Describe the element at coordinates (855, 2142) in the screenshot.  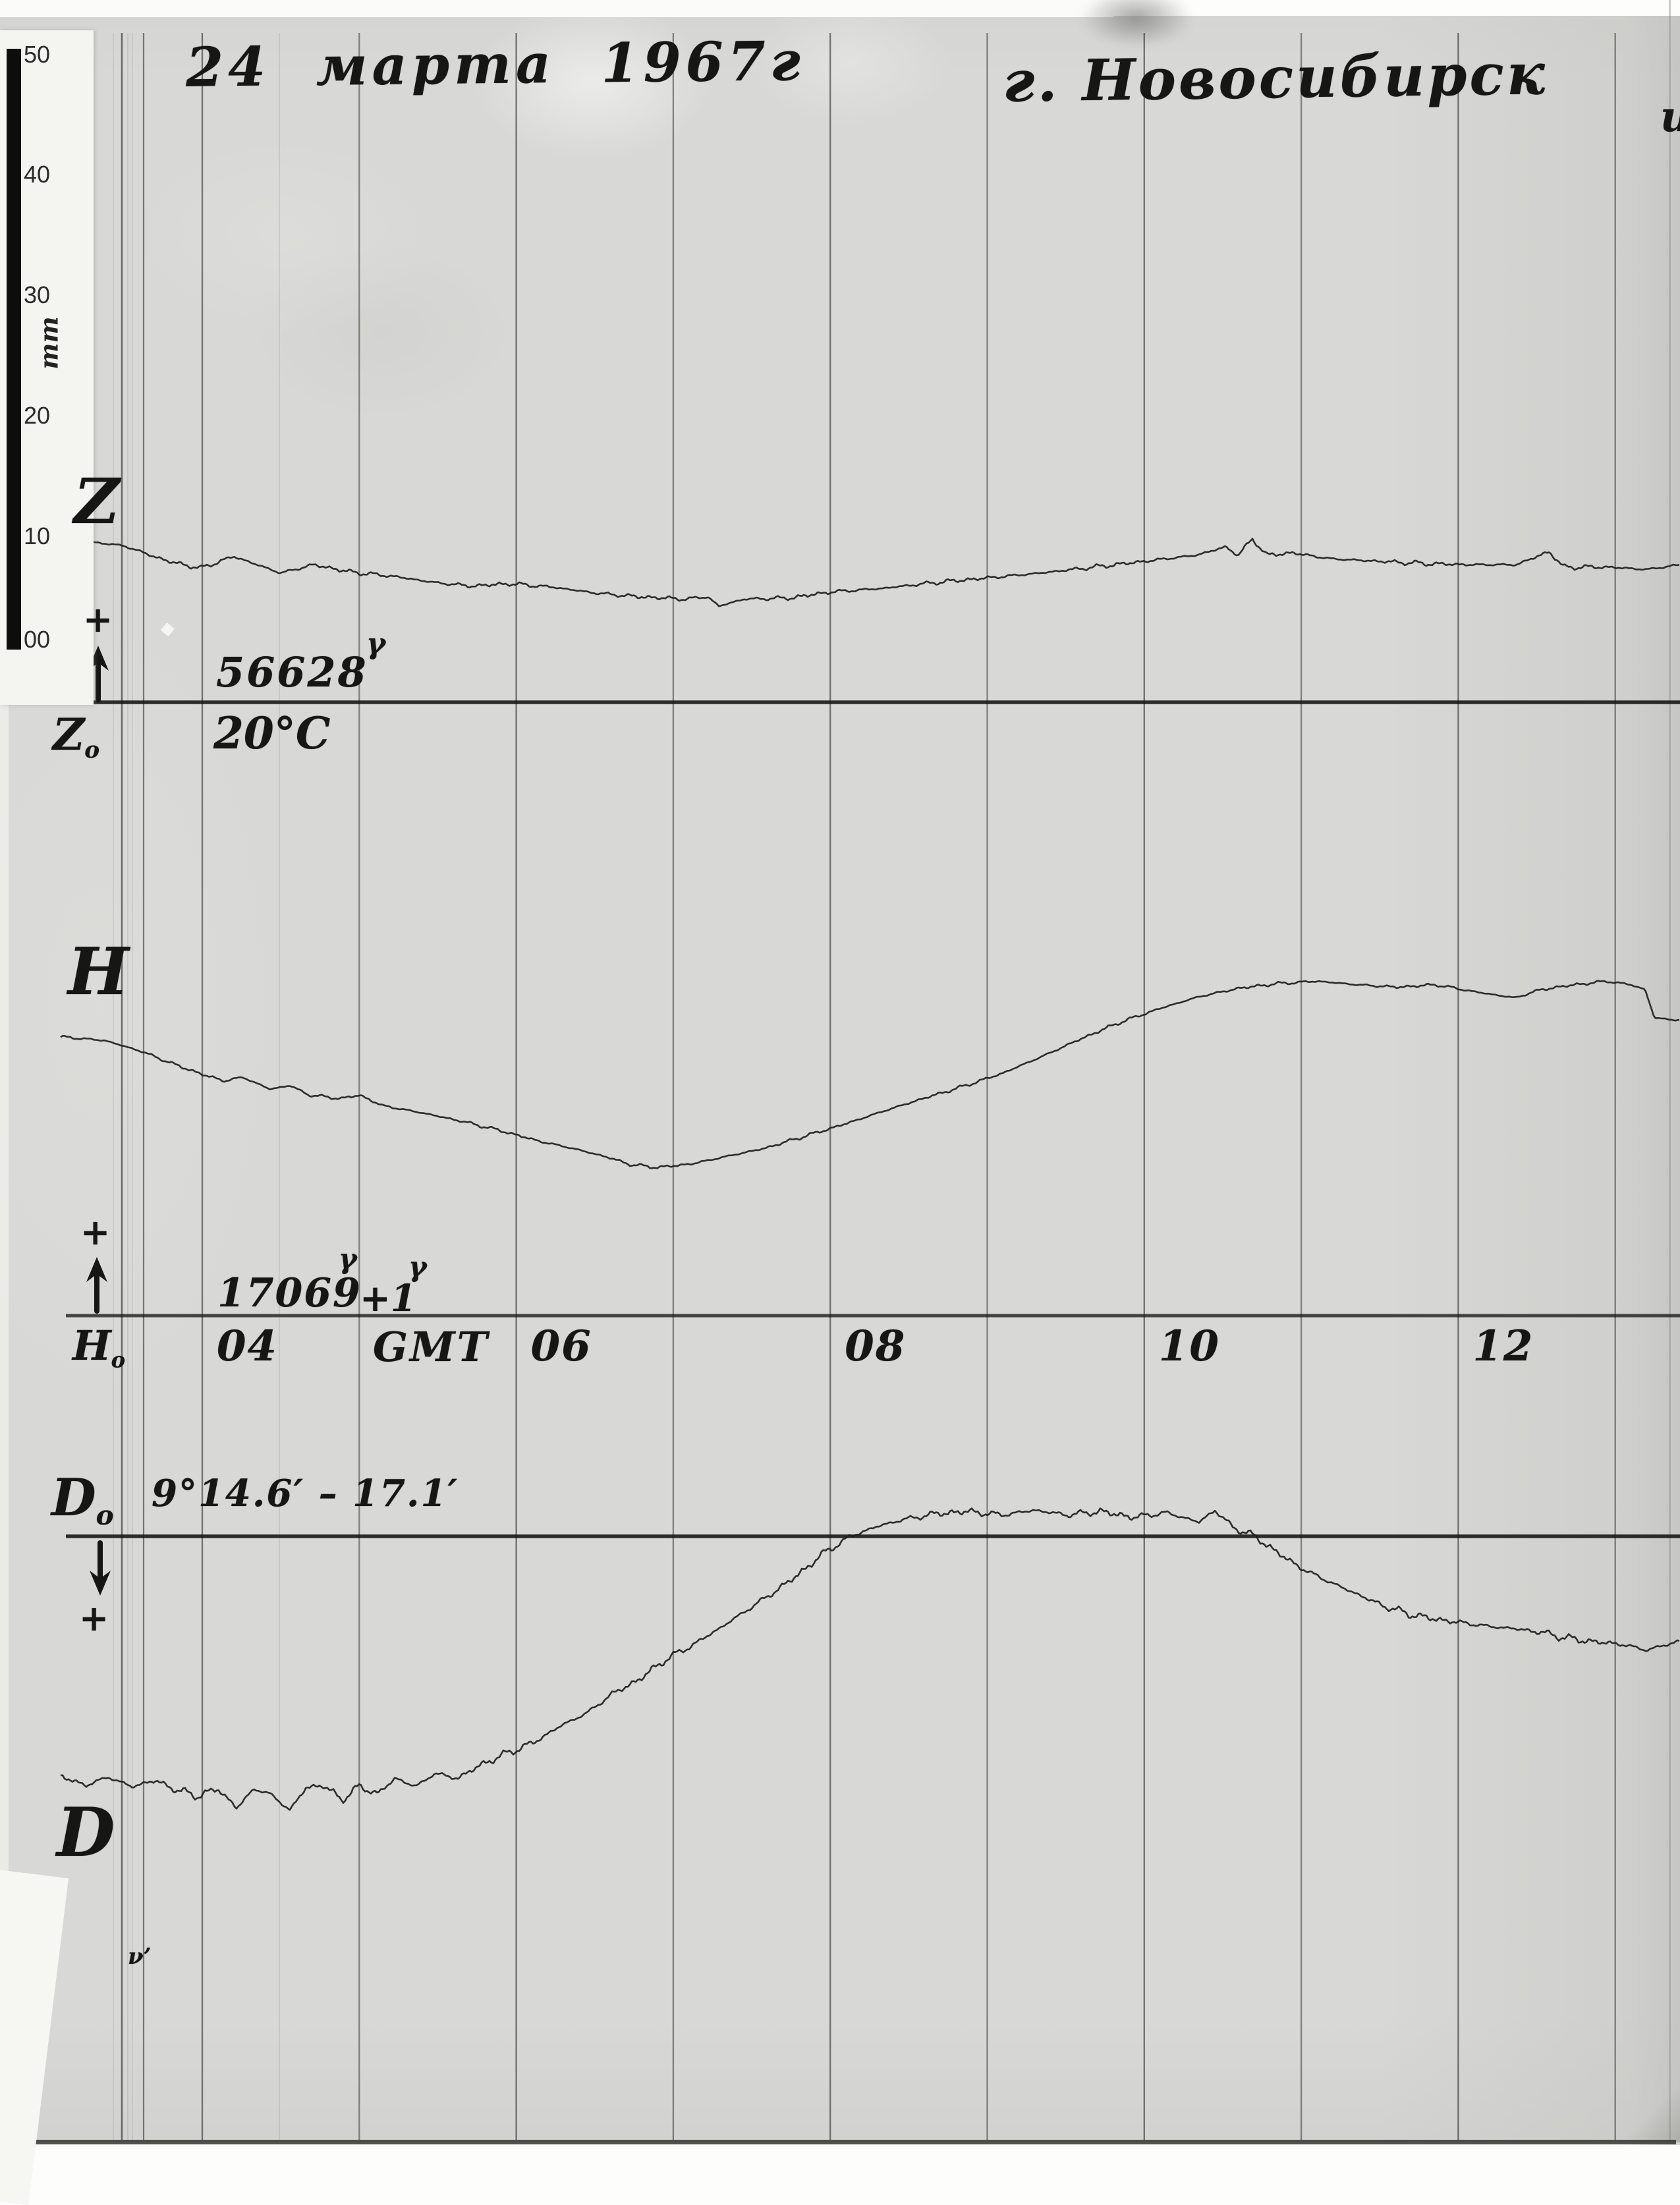
I see `paper-bottom-edge` at that location.